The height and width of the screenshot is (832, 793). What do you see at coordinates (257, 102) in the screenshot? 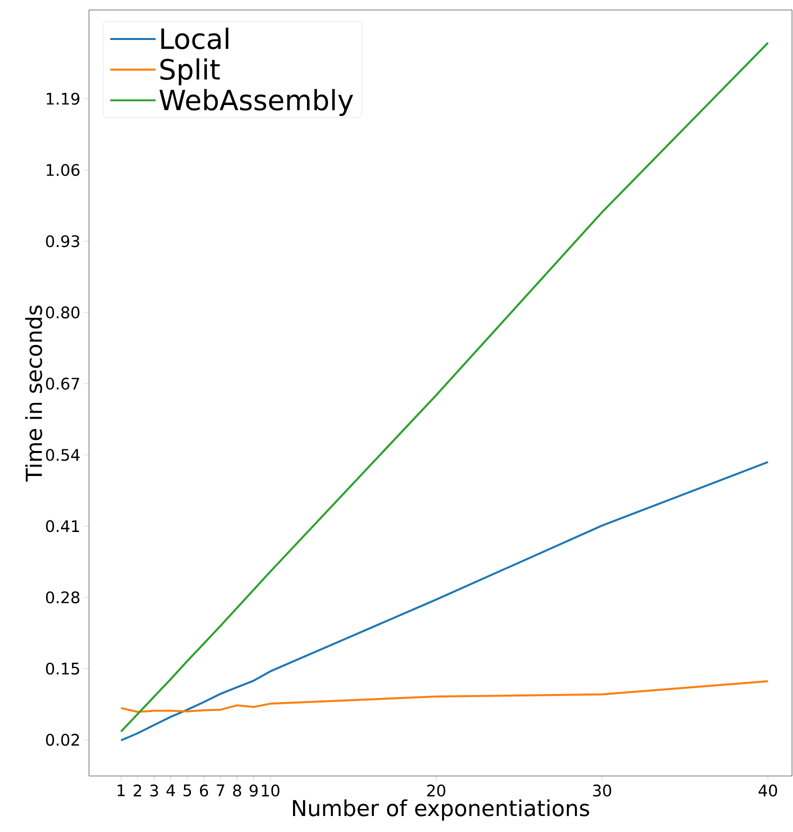
I see `legend-label: WebAssembly` at bounding box center [257, 102].